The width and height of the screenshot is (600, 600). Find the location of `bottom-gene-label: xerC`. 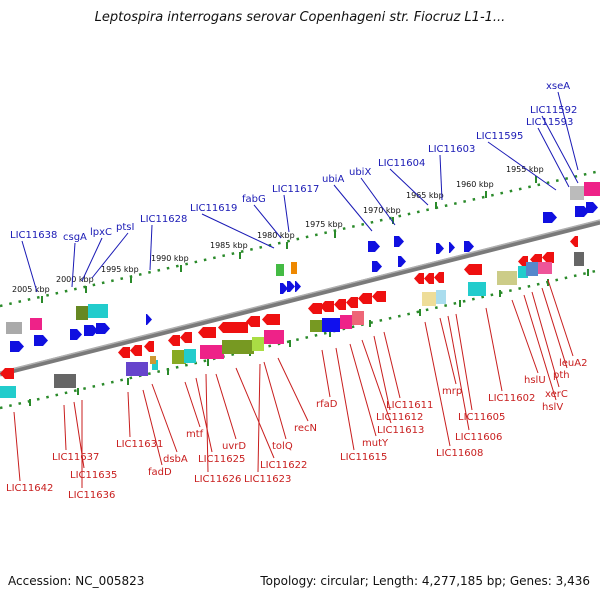

bottom-gene-label: xerC is located at coordinates (556, 394).